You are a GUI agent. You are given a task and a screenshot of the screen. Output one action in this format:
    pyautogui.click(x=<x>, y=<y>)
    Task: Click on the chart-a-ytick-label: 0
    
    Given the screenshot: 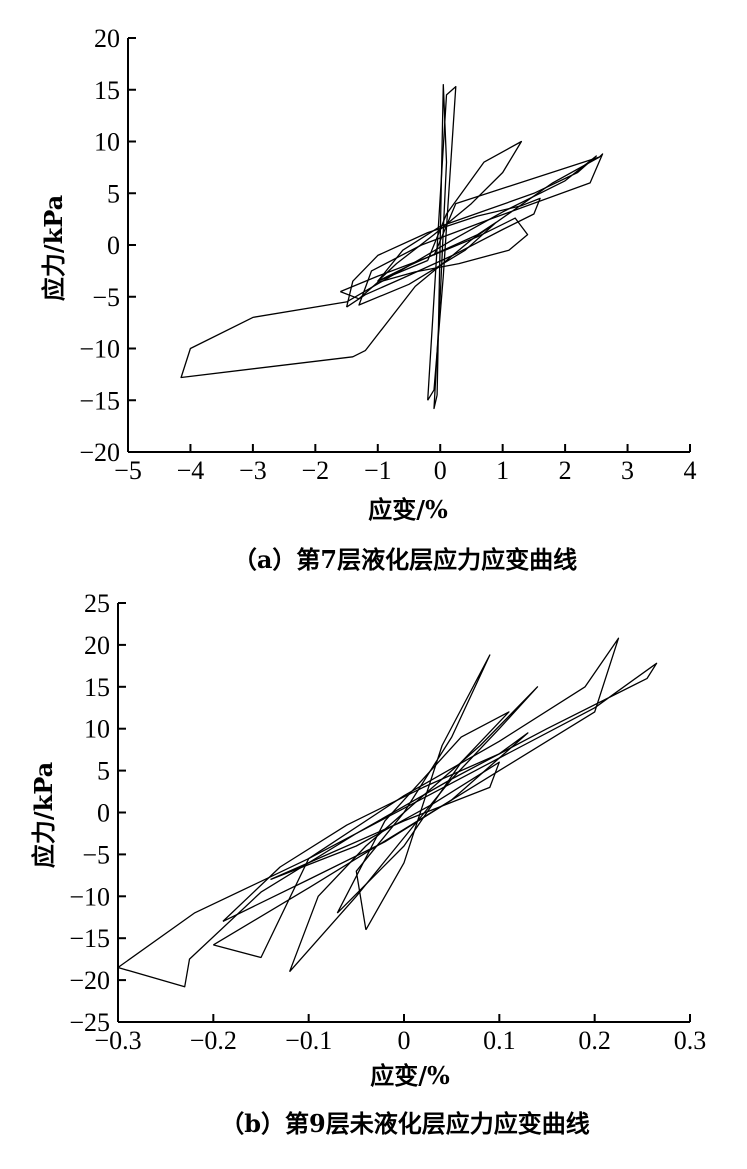 What is the action you would take?
    pyautogui.click(x=113, y=245)
    